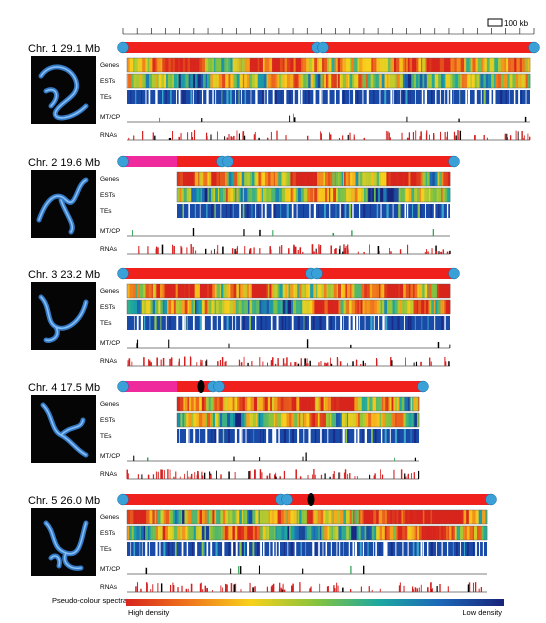 Image resolution: width=546 pixels, height=623 pixels. What do you see at coordinates (307, 549) in the screenshot?
I see `tes-track-bg` at bounding box center [307, 549].